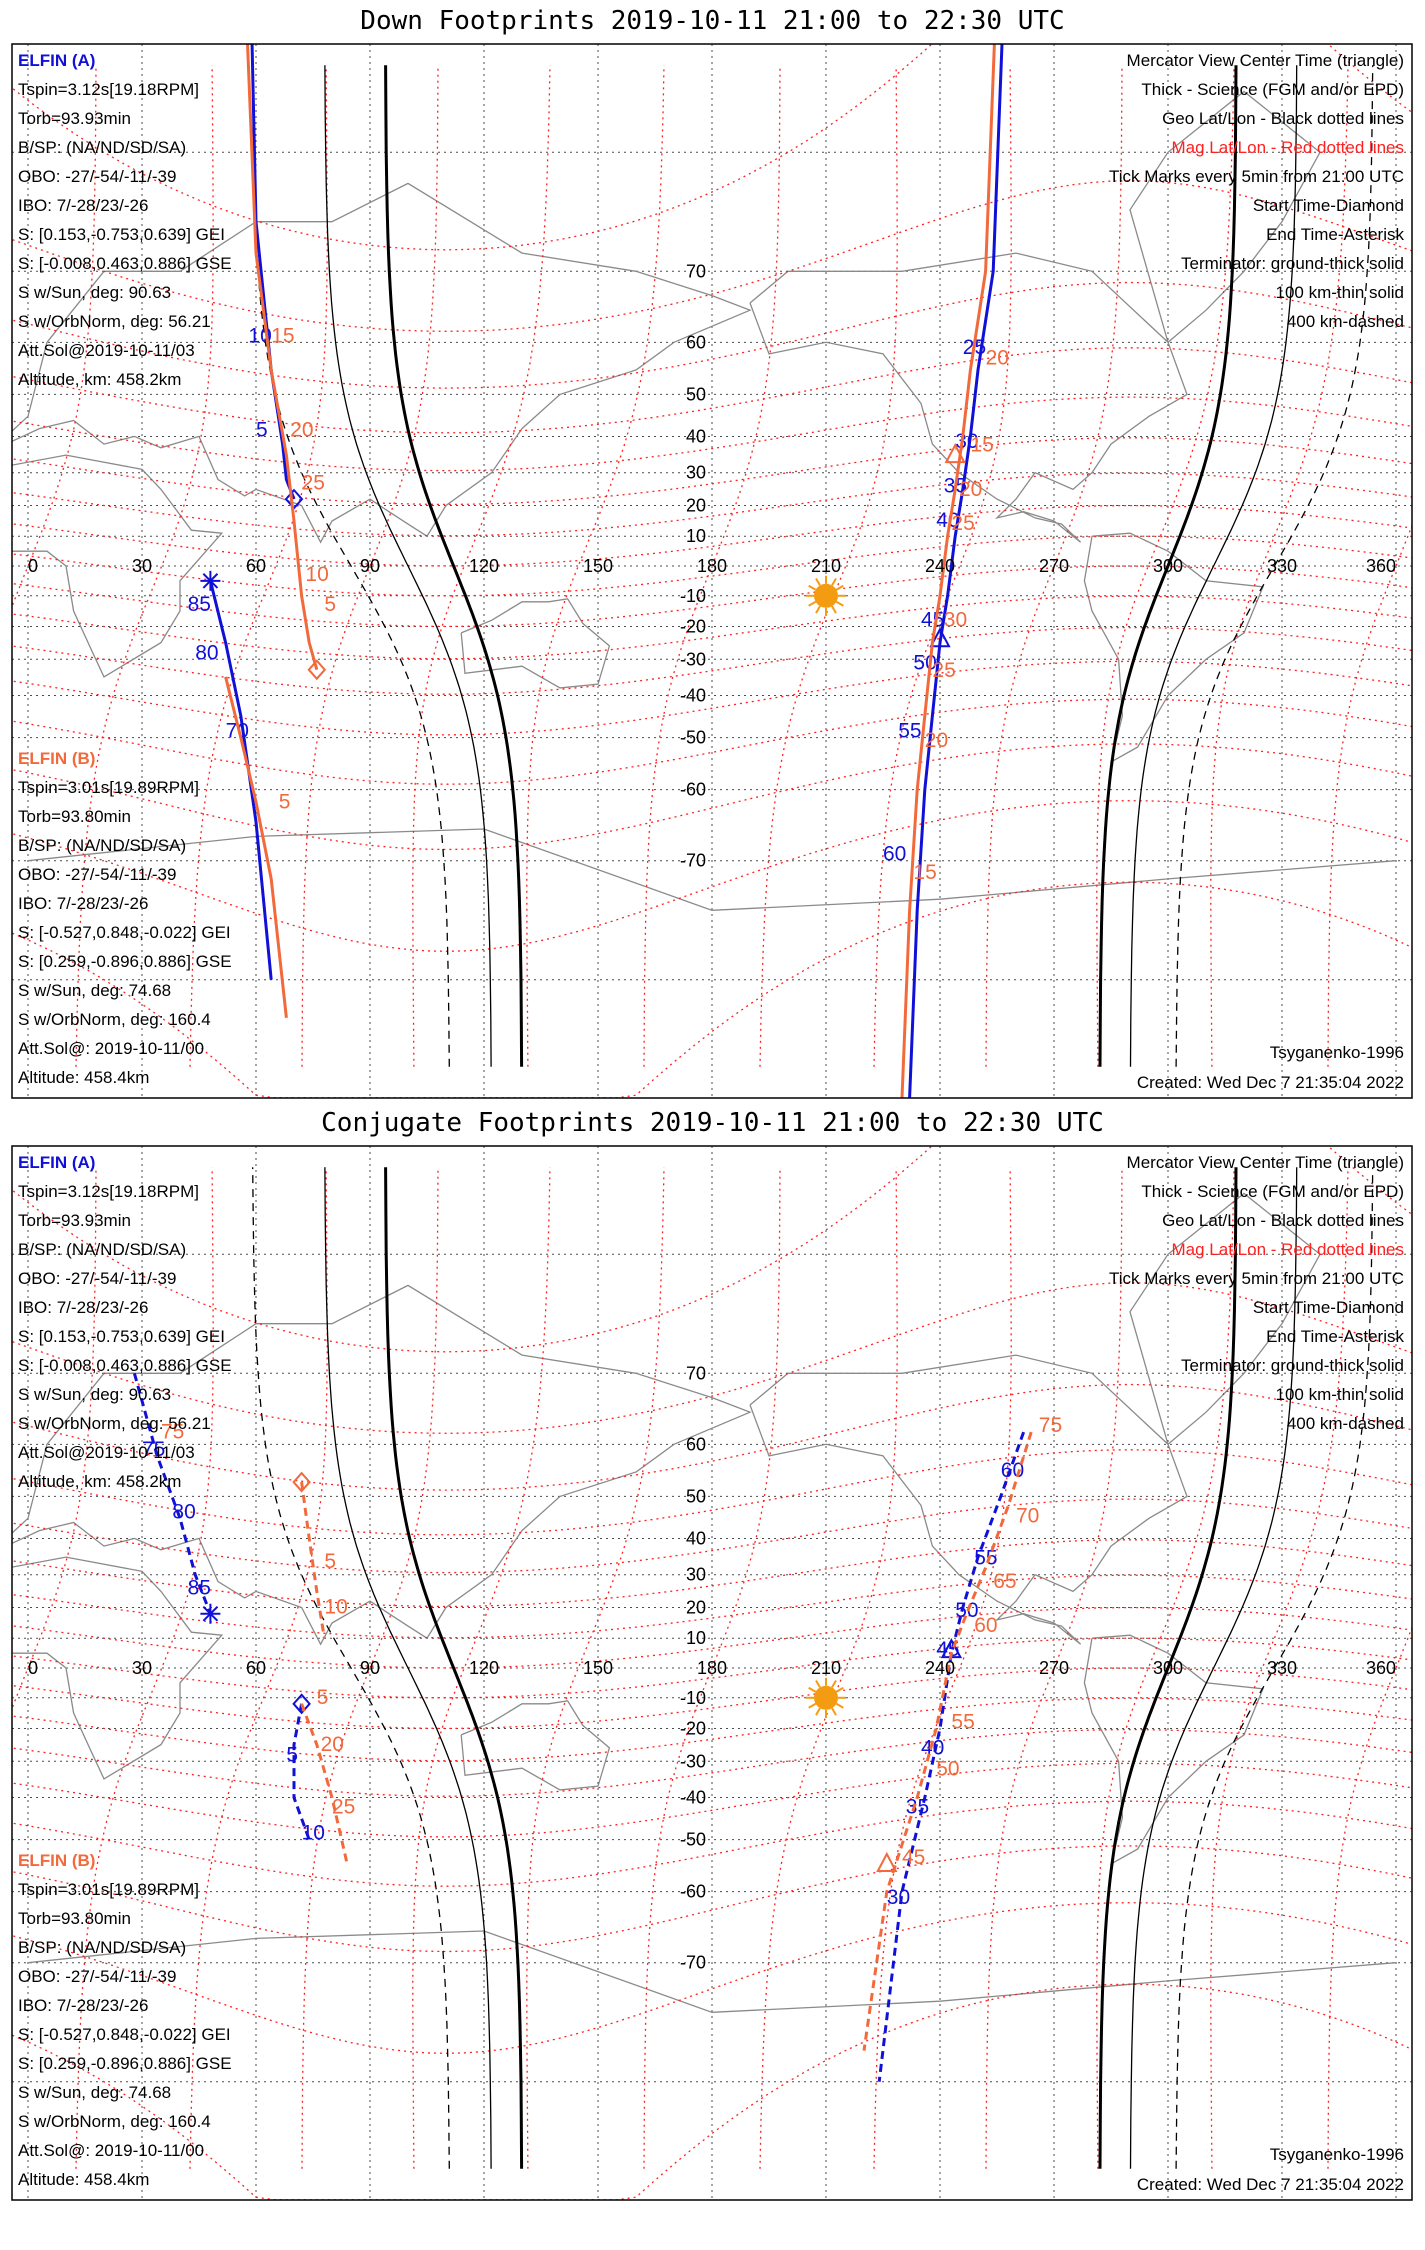  I want to click on tick-label: 85, so click(199, 604).